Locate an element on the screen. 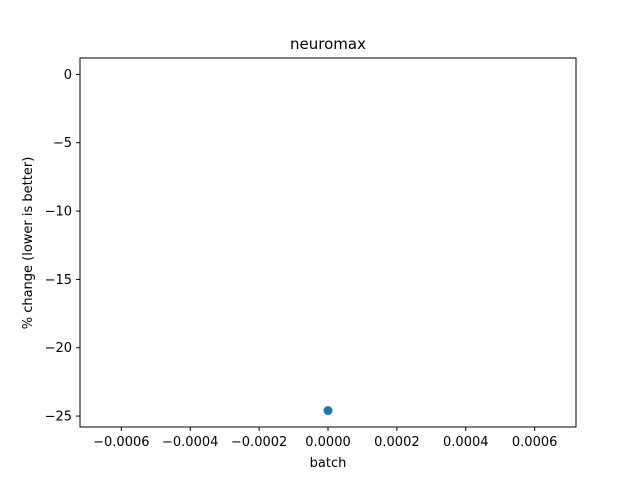 The height and width of the screenshot is (480, 640). y-tick-label: −10 is located at coordinates (58, 212).